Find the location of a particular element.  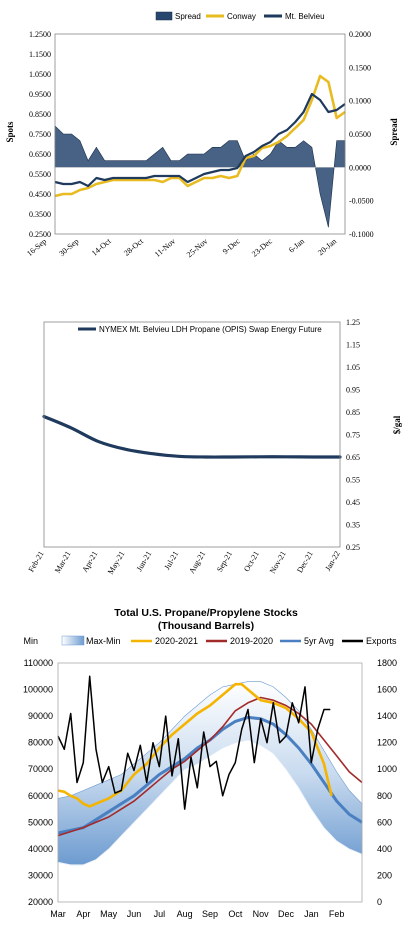

x-tick-label: Apr is located at coordinates (83, 914).